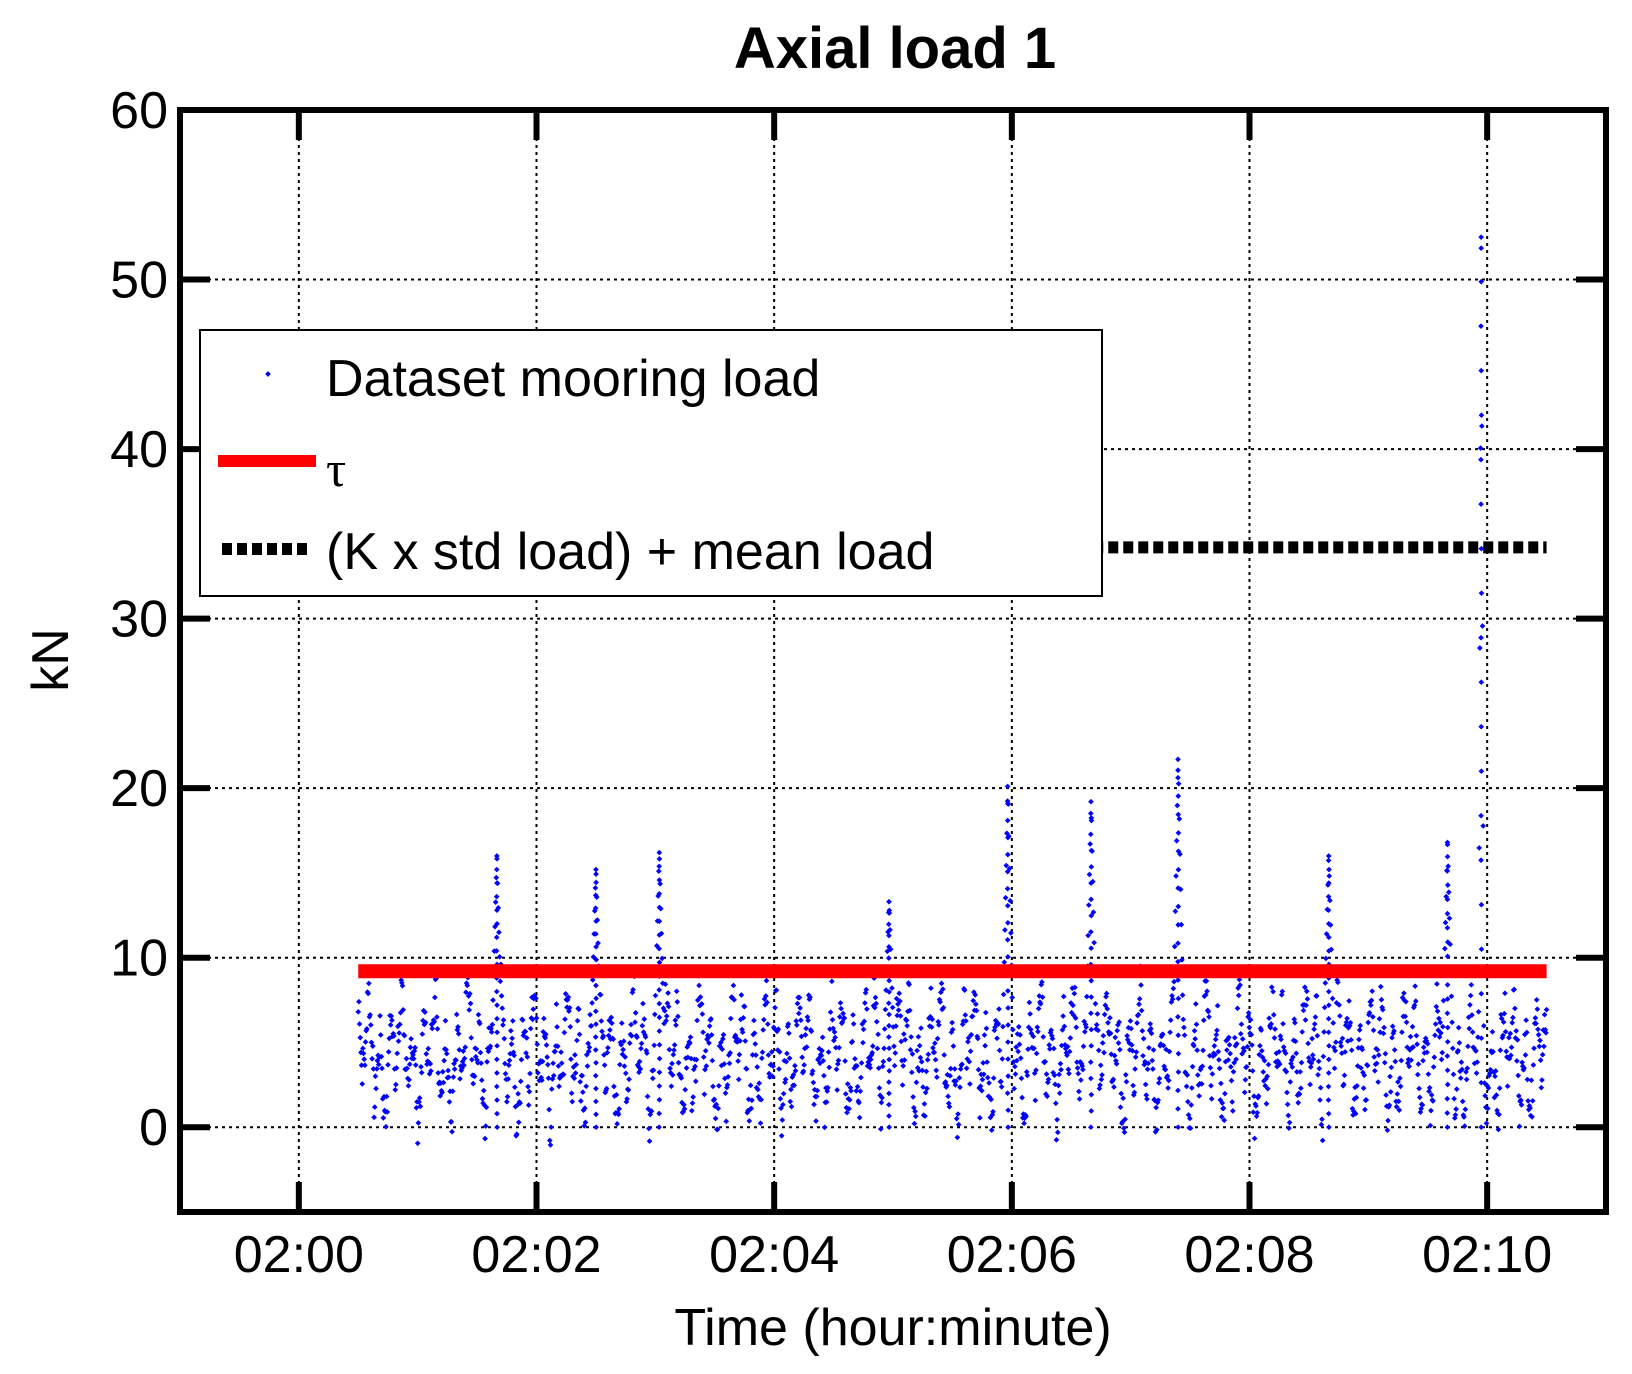 Image resolution: width=1632 pixels, height=1374 pixels. What do you see at coordinates (139, 959) in the screenshot?
I see `y-tick-label: 10` at bounding box center [139, 959].